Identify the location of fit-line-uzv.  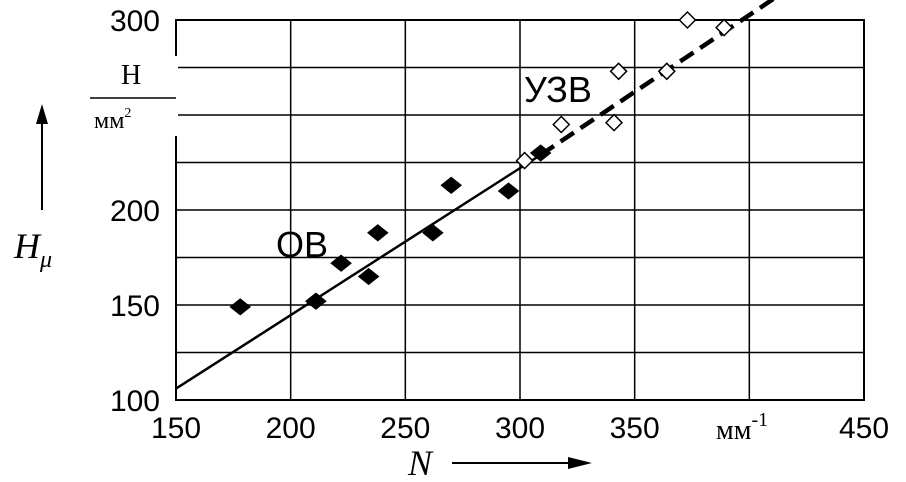
(657, 78).